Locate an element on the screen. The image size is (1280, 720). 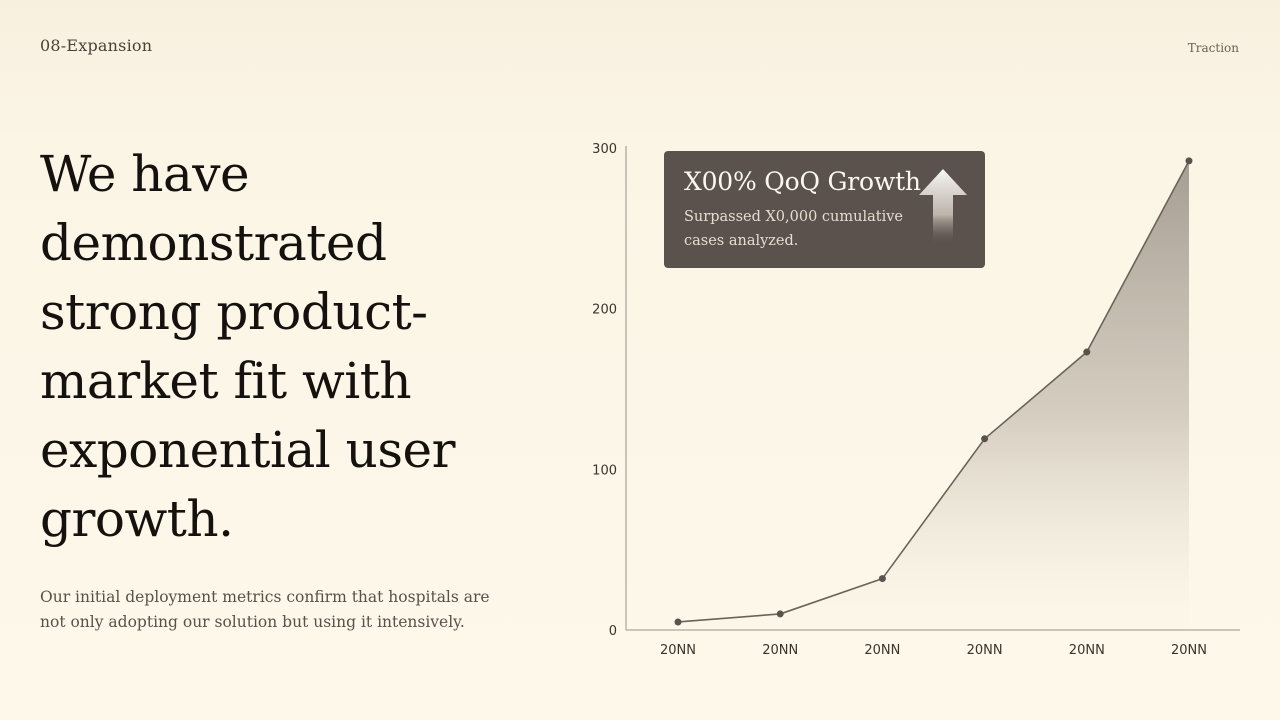
y-tick-label: 200 is located at coordinates (604, 310).